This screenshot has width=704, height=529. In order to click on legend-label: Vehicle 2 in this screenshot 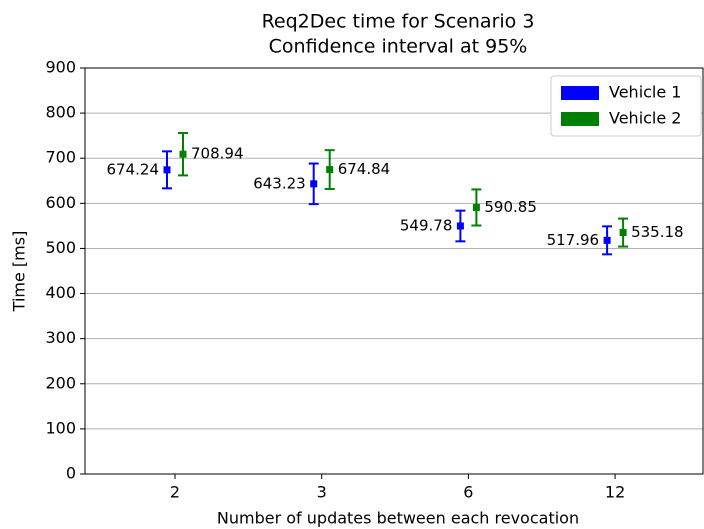, I will do `click(645, 118)`.